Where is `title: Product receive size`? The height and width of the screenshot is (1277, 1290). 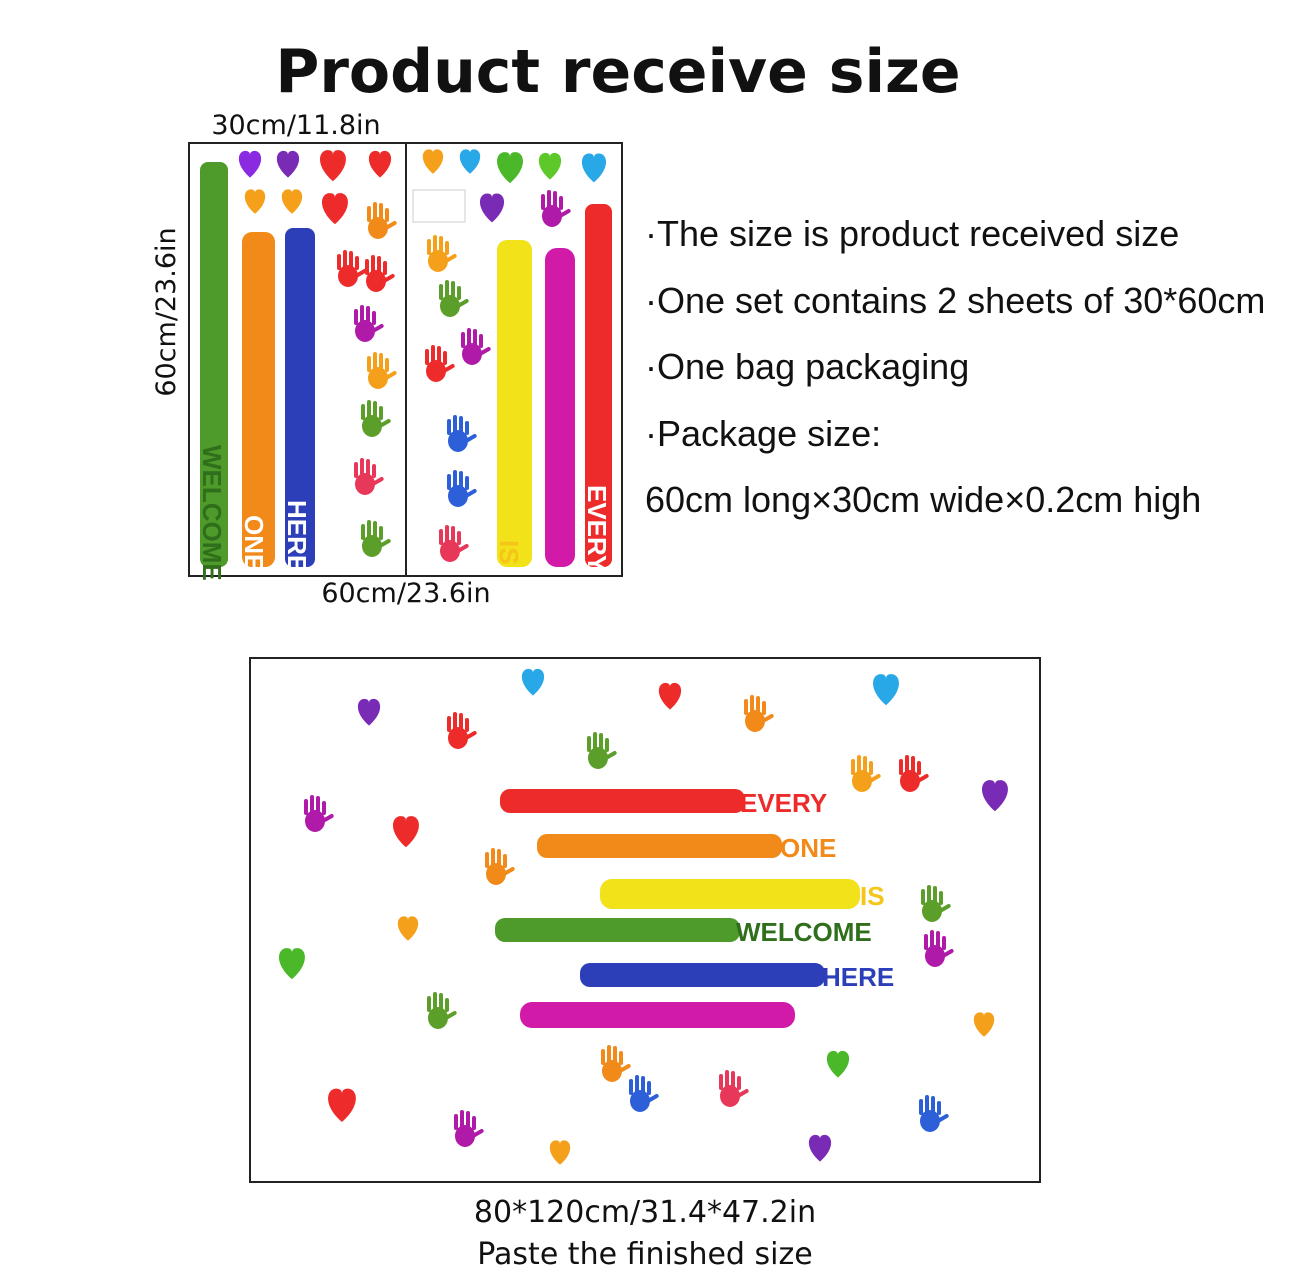
title: Product receive size is located at coordinates (617, 72).